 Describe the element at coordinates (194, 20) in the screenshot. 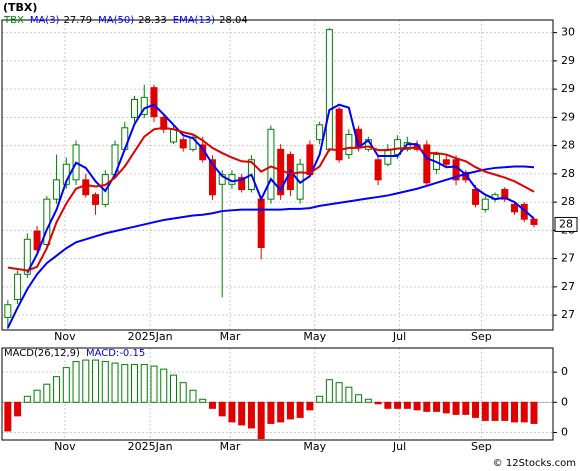

I see `legend-entry: EMA(13)` at that location.